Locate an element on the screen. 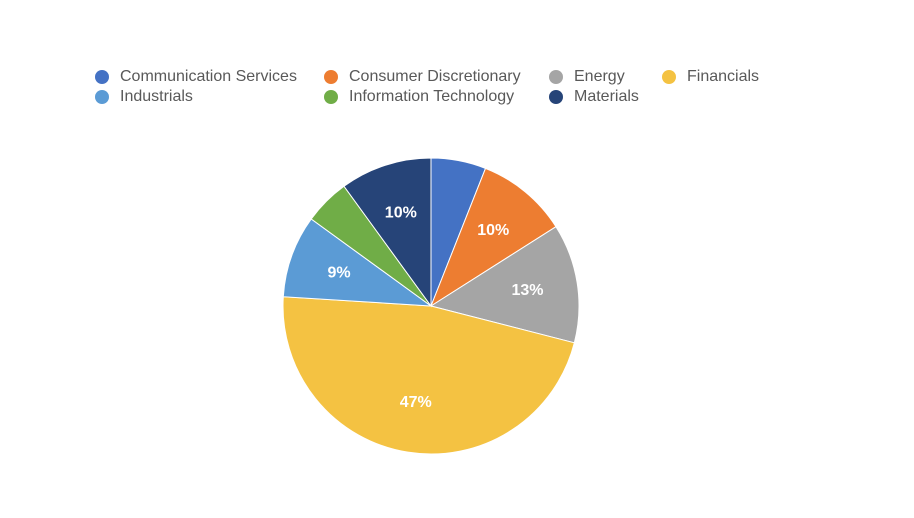 This screenshot has width=914, height=518. pie-slice-energy is located at coordinates (504, 285).